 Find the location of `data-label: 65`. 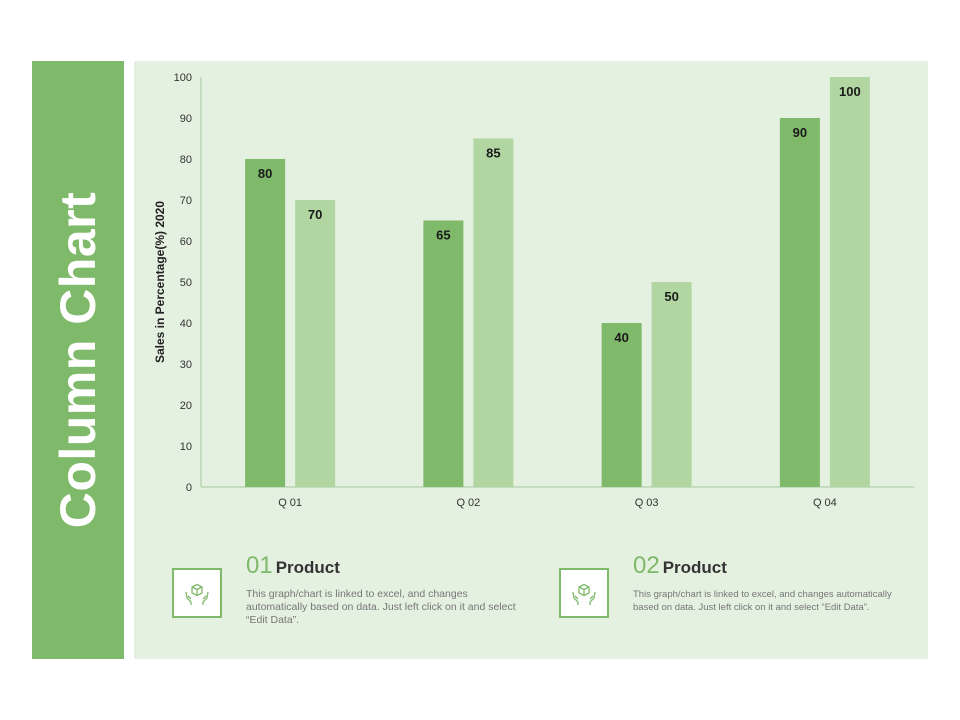

data-label: 65 is located at coordinates (443, 235).